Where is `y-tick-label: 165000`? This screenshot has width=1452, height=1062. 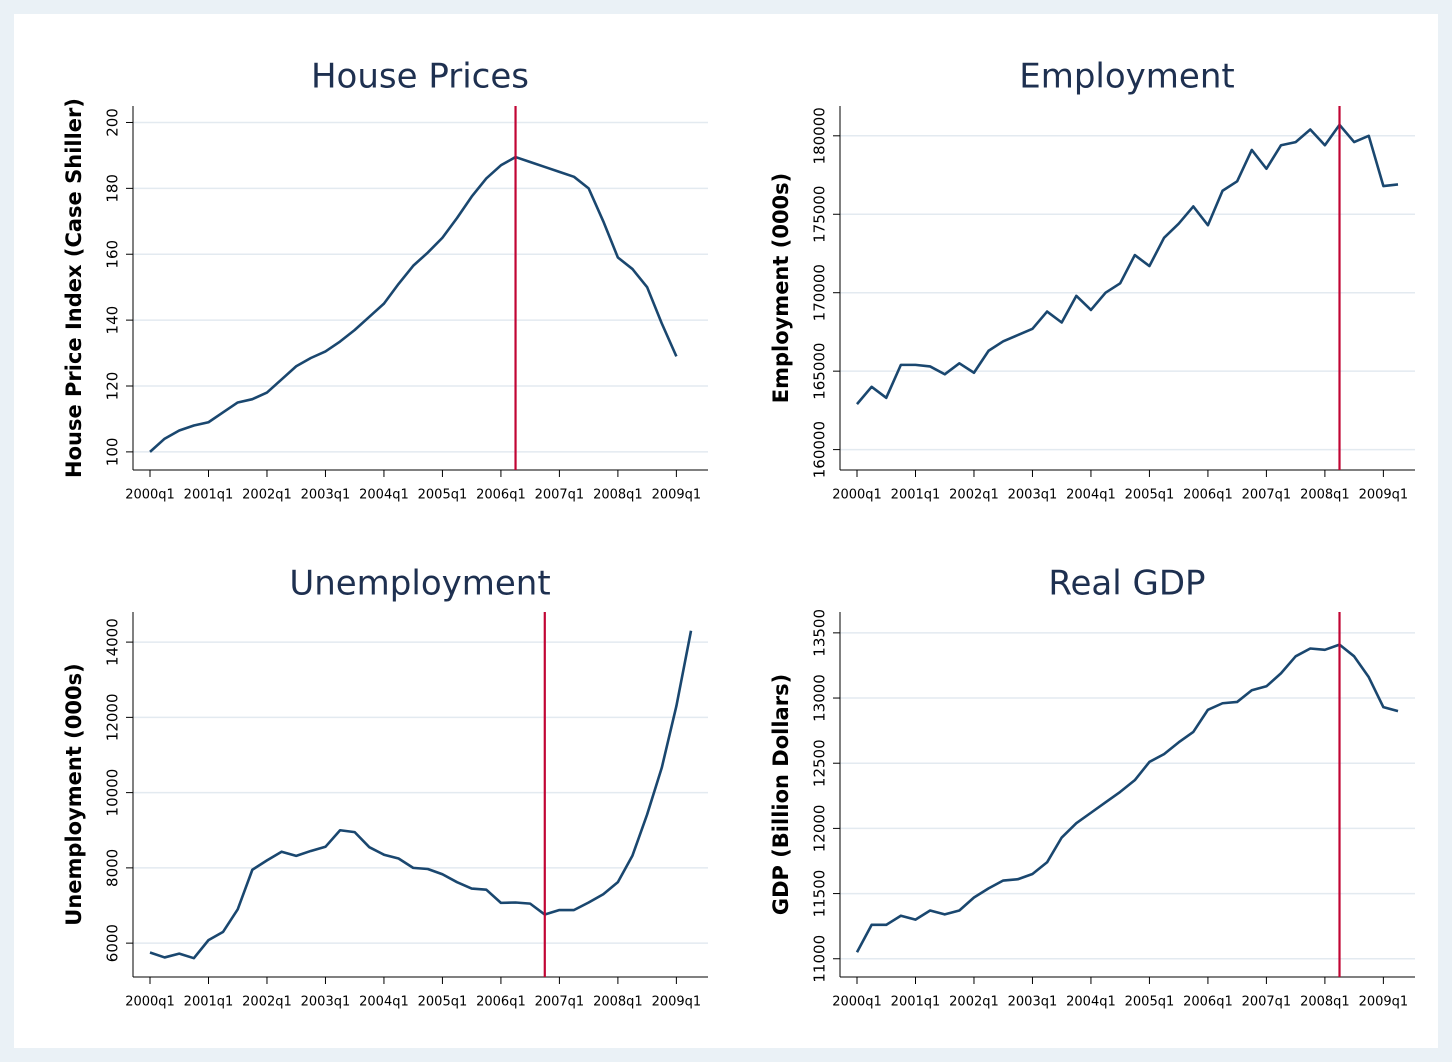
y-tick-label: 165000 is located at coordinates (820, 371).